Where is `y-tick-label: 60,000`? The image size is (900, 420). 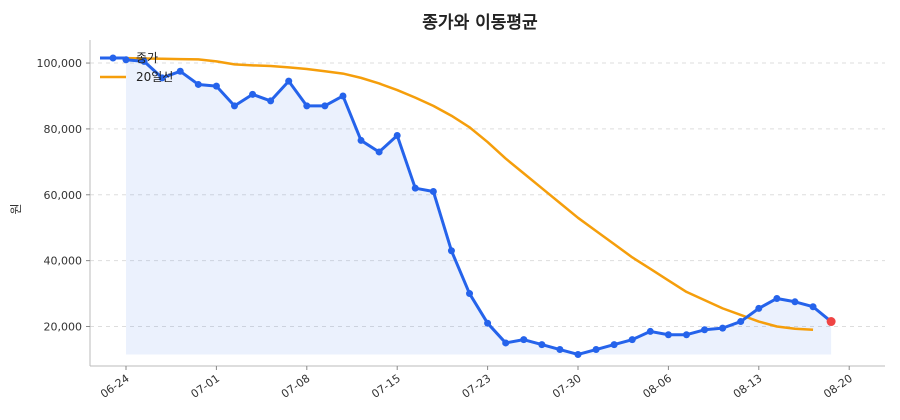
y-tick-label: 60,000 is located at coordinates (63, 195).